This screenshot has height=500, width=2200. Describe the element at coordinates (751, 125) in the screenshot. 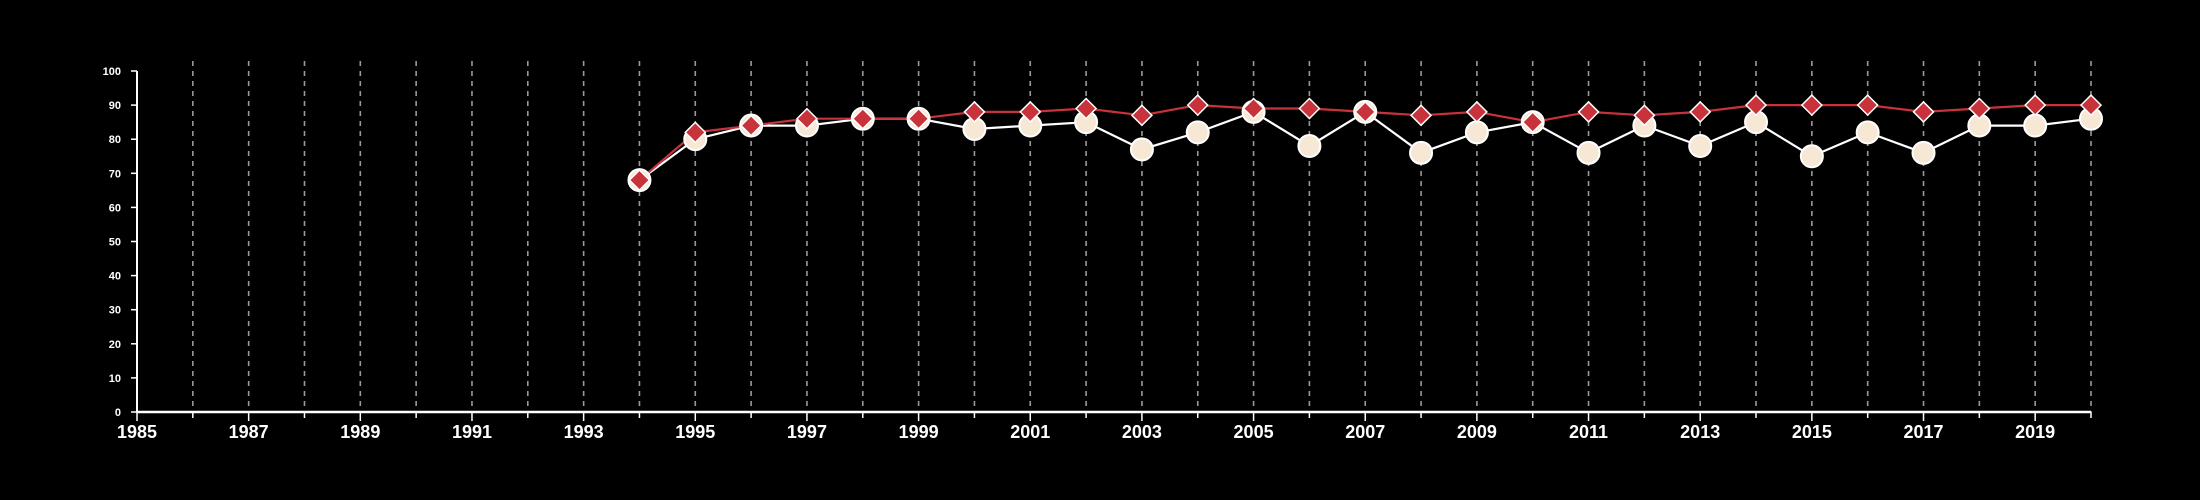

I see `series-2-point-1996` at that location.